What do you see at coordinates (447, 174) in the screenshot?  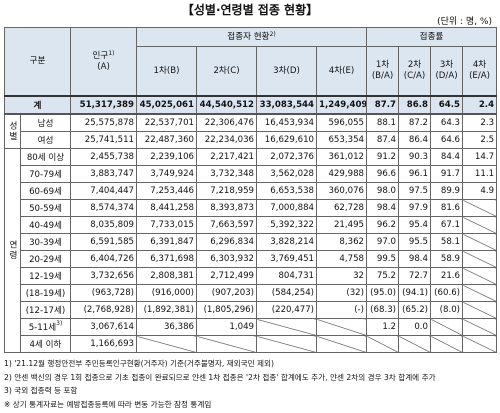 I see `value-cell: 91.7` at bounding box center [447, 174].